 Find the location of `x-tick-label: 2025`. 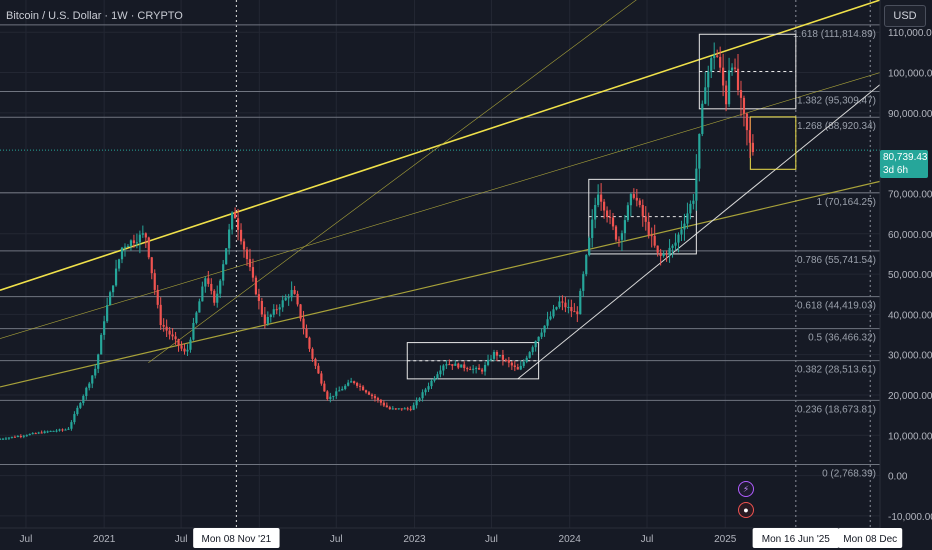

x-tick-label: 2025 is located at coordinates (725, 539).